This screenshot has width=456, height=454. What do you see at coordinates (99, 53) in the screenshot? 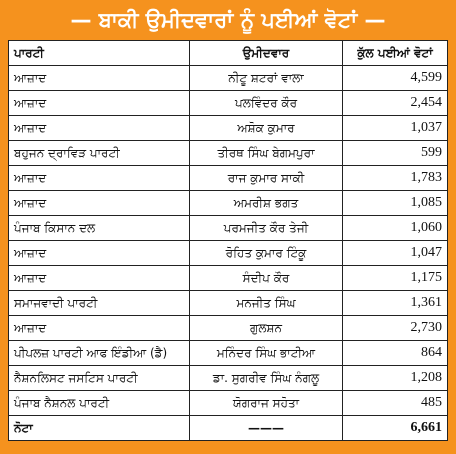
I see `column-header: ਪਾਰਟੀ` at bounding box center [99, 53].